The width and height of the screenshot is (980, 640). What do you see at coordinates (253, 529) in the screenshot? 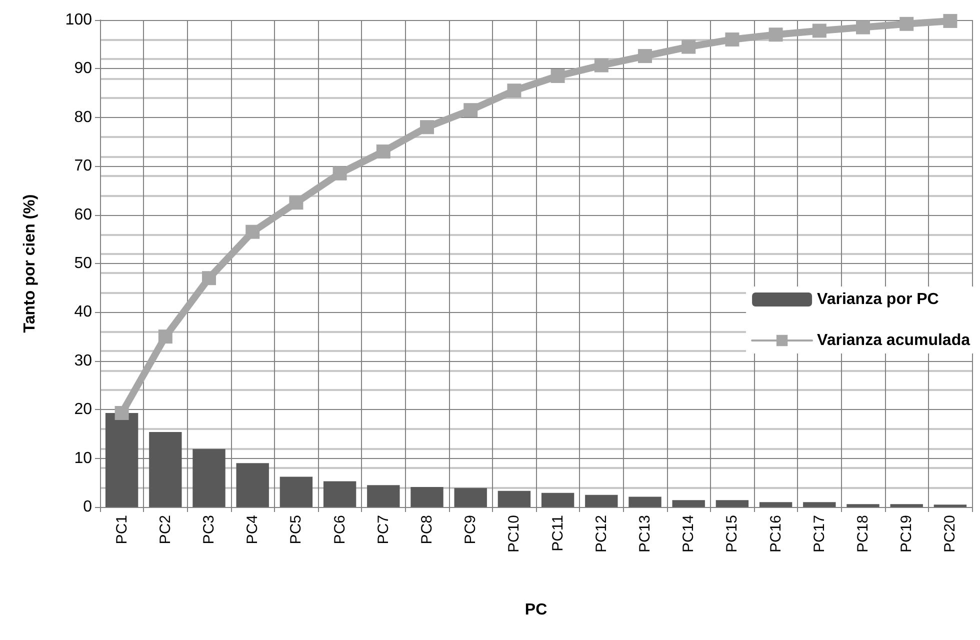
I see `x-tick-label: PC4` at bounding box center [253, 529].